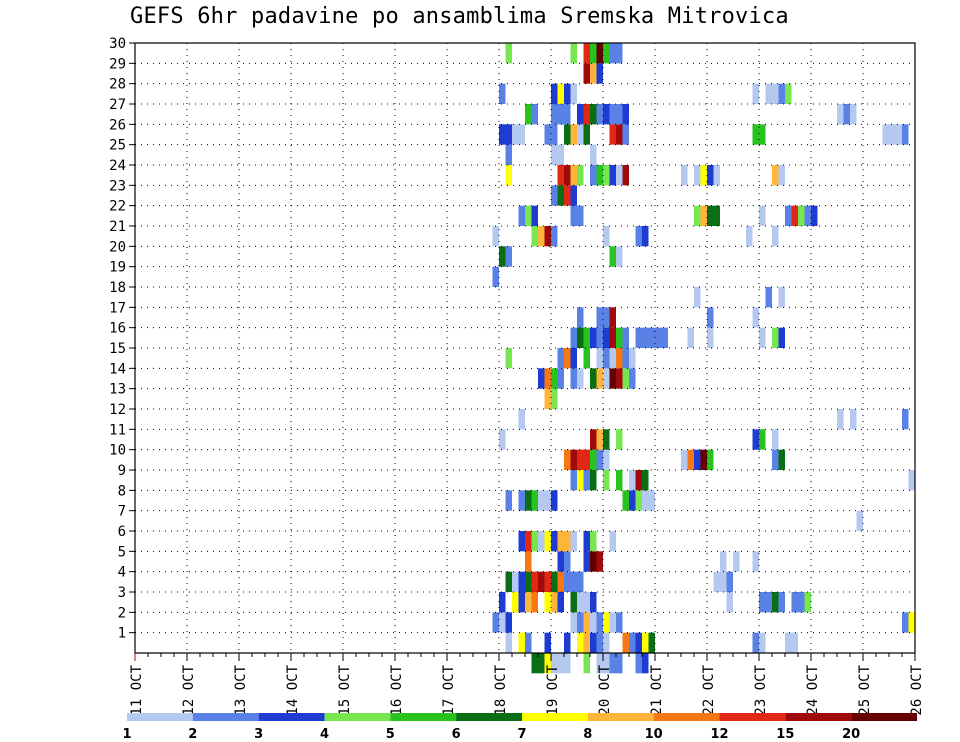 The height and width of the screenshot is (742, 960). What do you see at coordinates (397, 689) in the screenshot?
I see `x-tick-label: 16 OCT` at bounding box center [397, 689].